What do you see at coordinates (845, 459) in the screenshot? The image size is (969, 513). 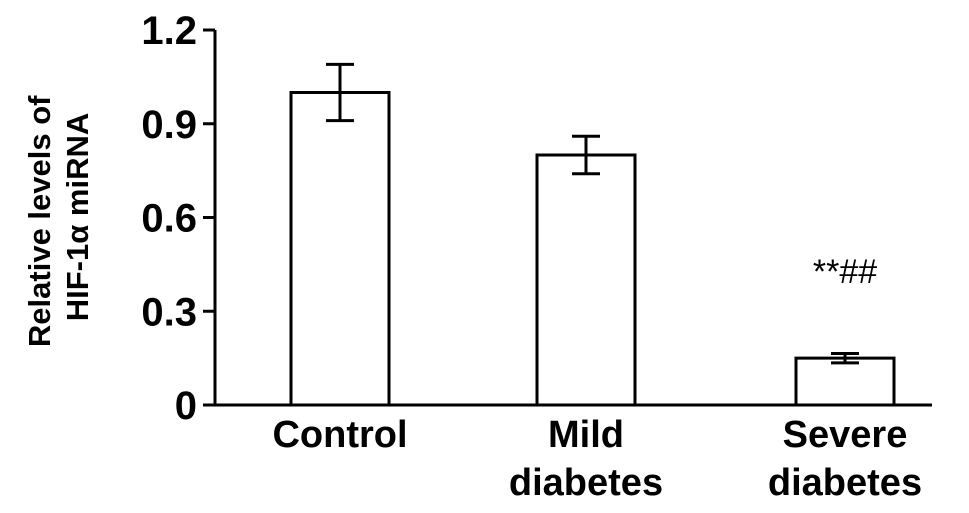 I see `x-tick-label: Severe diabetes` at bounding box center [845, 459].